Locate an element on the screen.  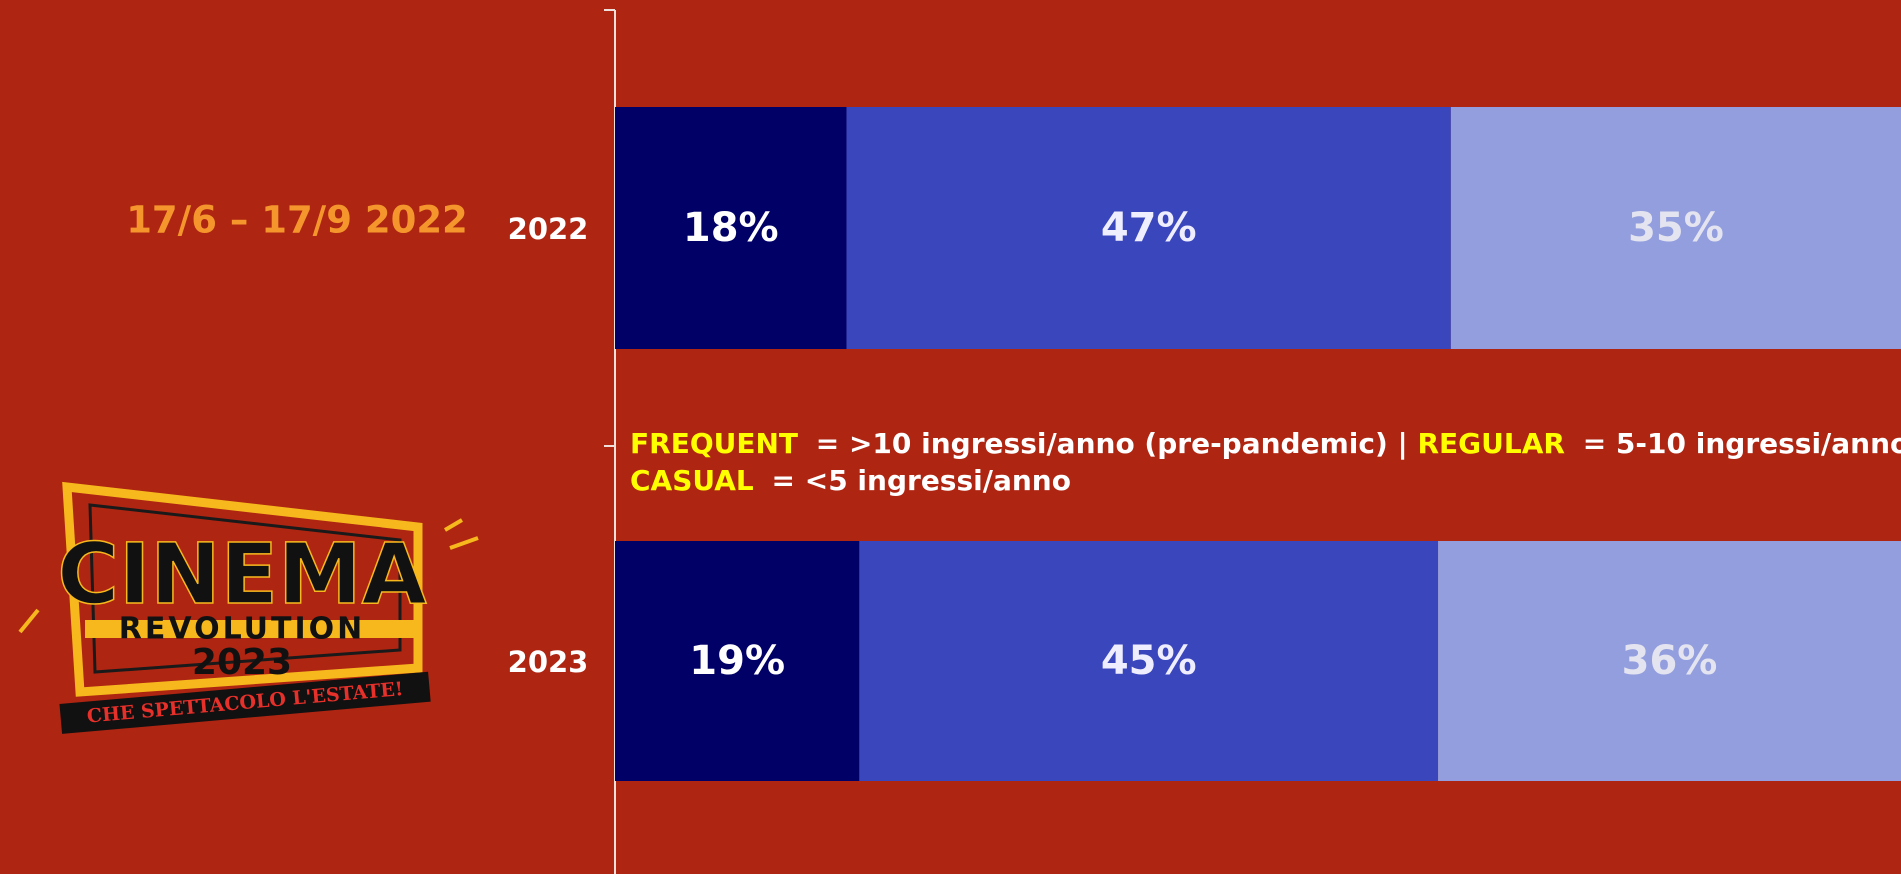
data-label: 35% is located at coordinates (1676, 228).